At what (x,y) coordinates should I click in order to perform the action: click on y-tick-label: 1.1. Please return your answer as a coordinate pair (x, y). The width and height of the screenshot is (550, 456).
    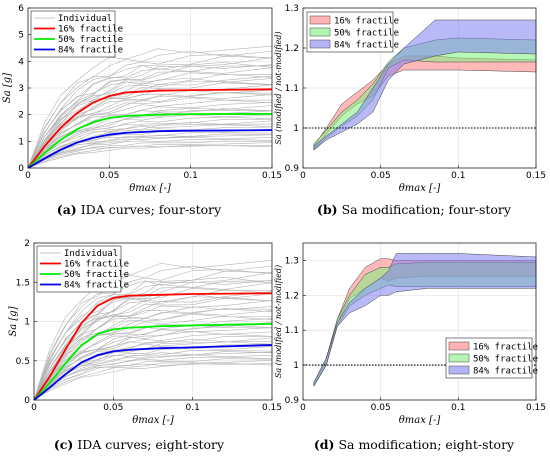
    Looking at the image, I should click on (292, 331).